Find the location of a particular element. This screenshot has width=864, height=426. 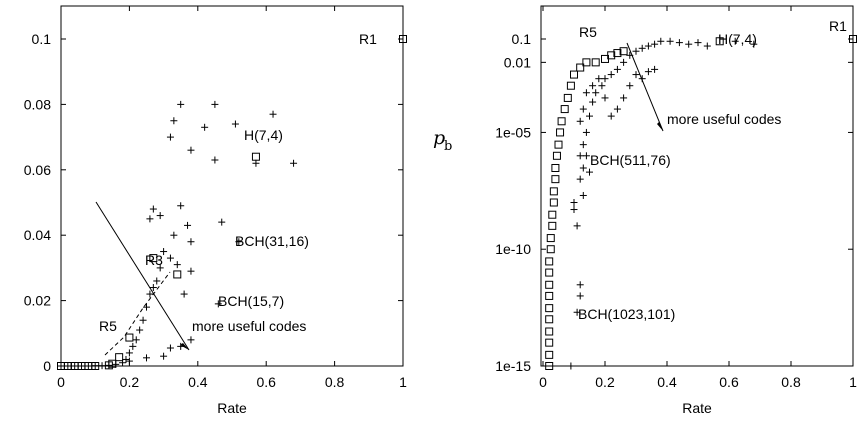

left-y-tick-label: 0.02 is located at coordinates (37, 301).